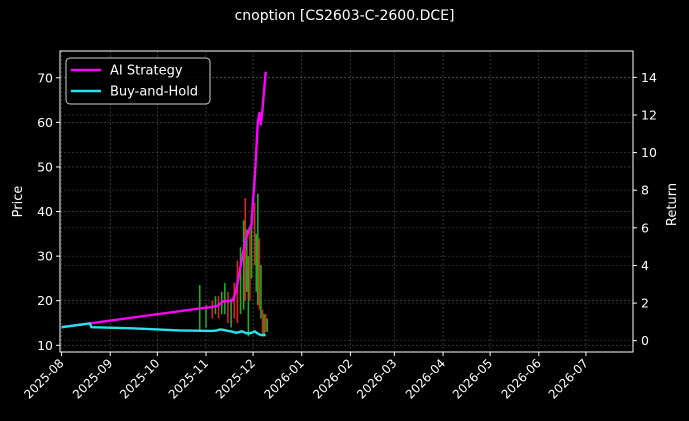 The height and width of the screenshot is (421, 689). What do you see at coordinates (43, 378) in the screenshot?
I see `x-tick-label: 2025-08` at bounding box center [43, 378].